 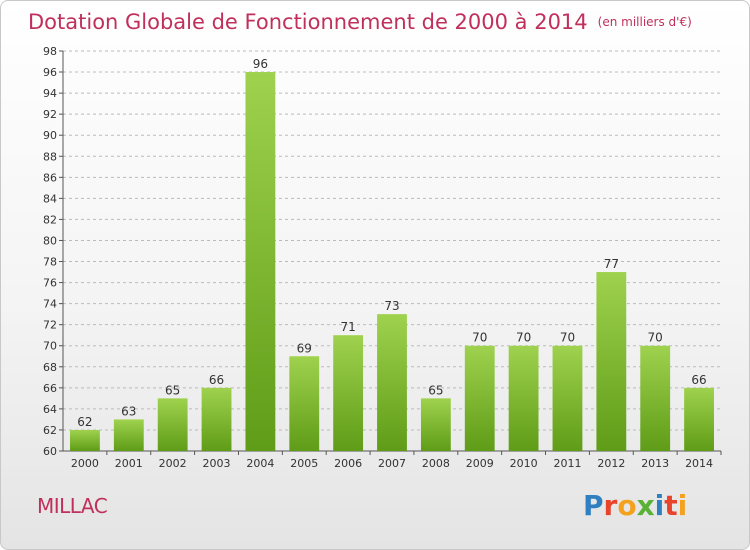 I want to click on x-tick-label: 2007, so click(x=392, y=463).